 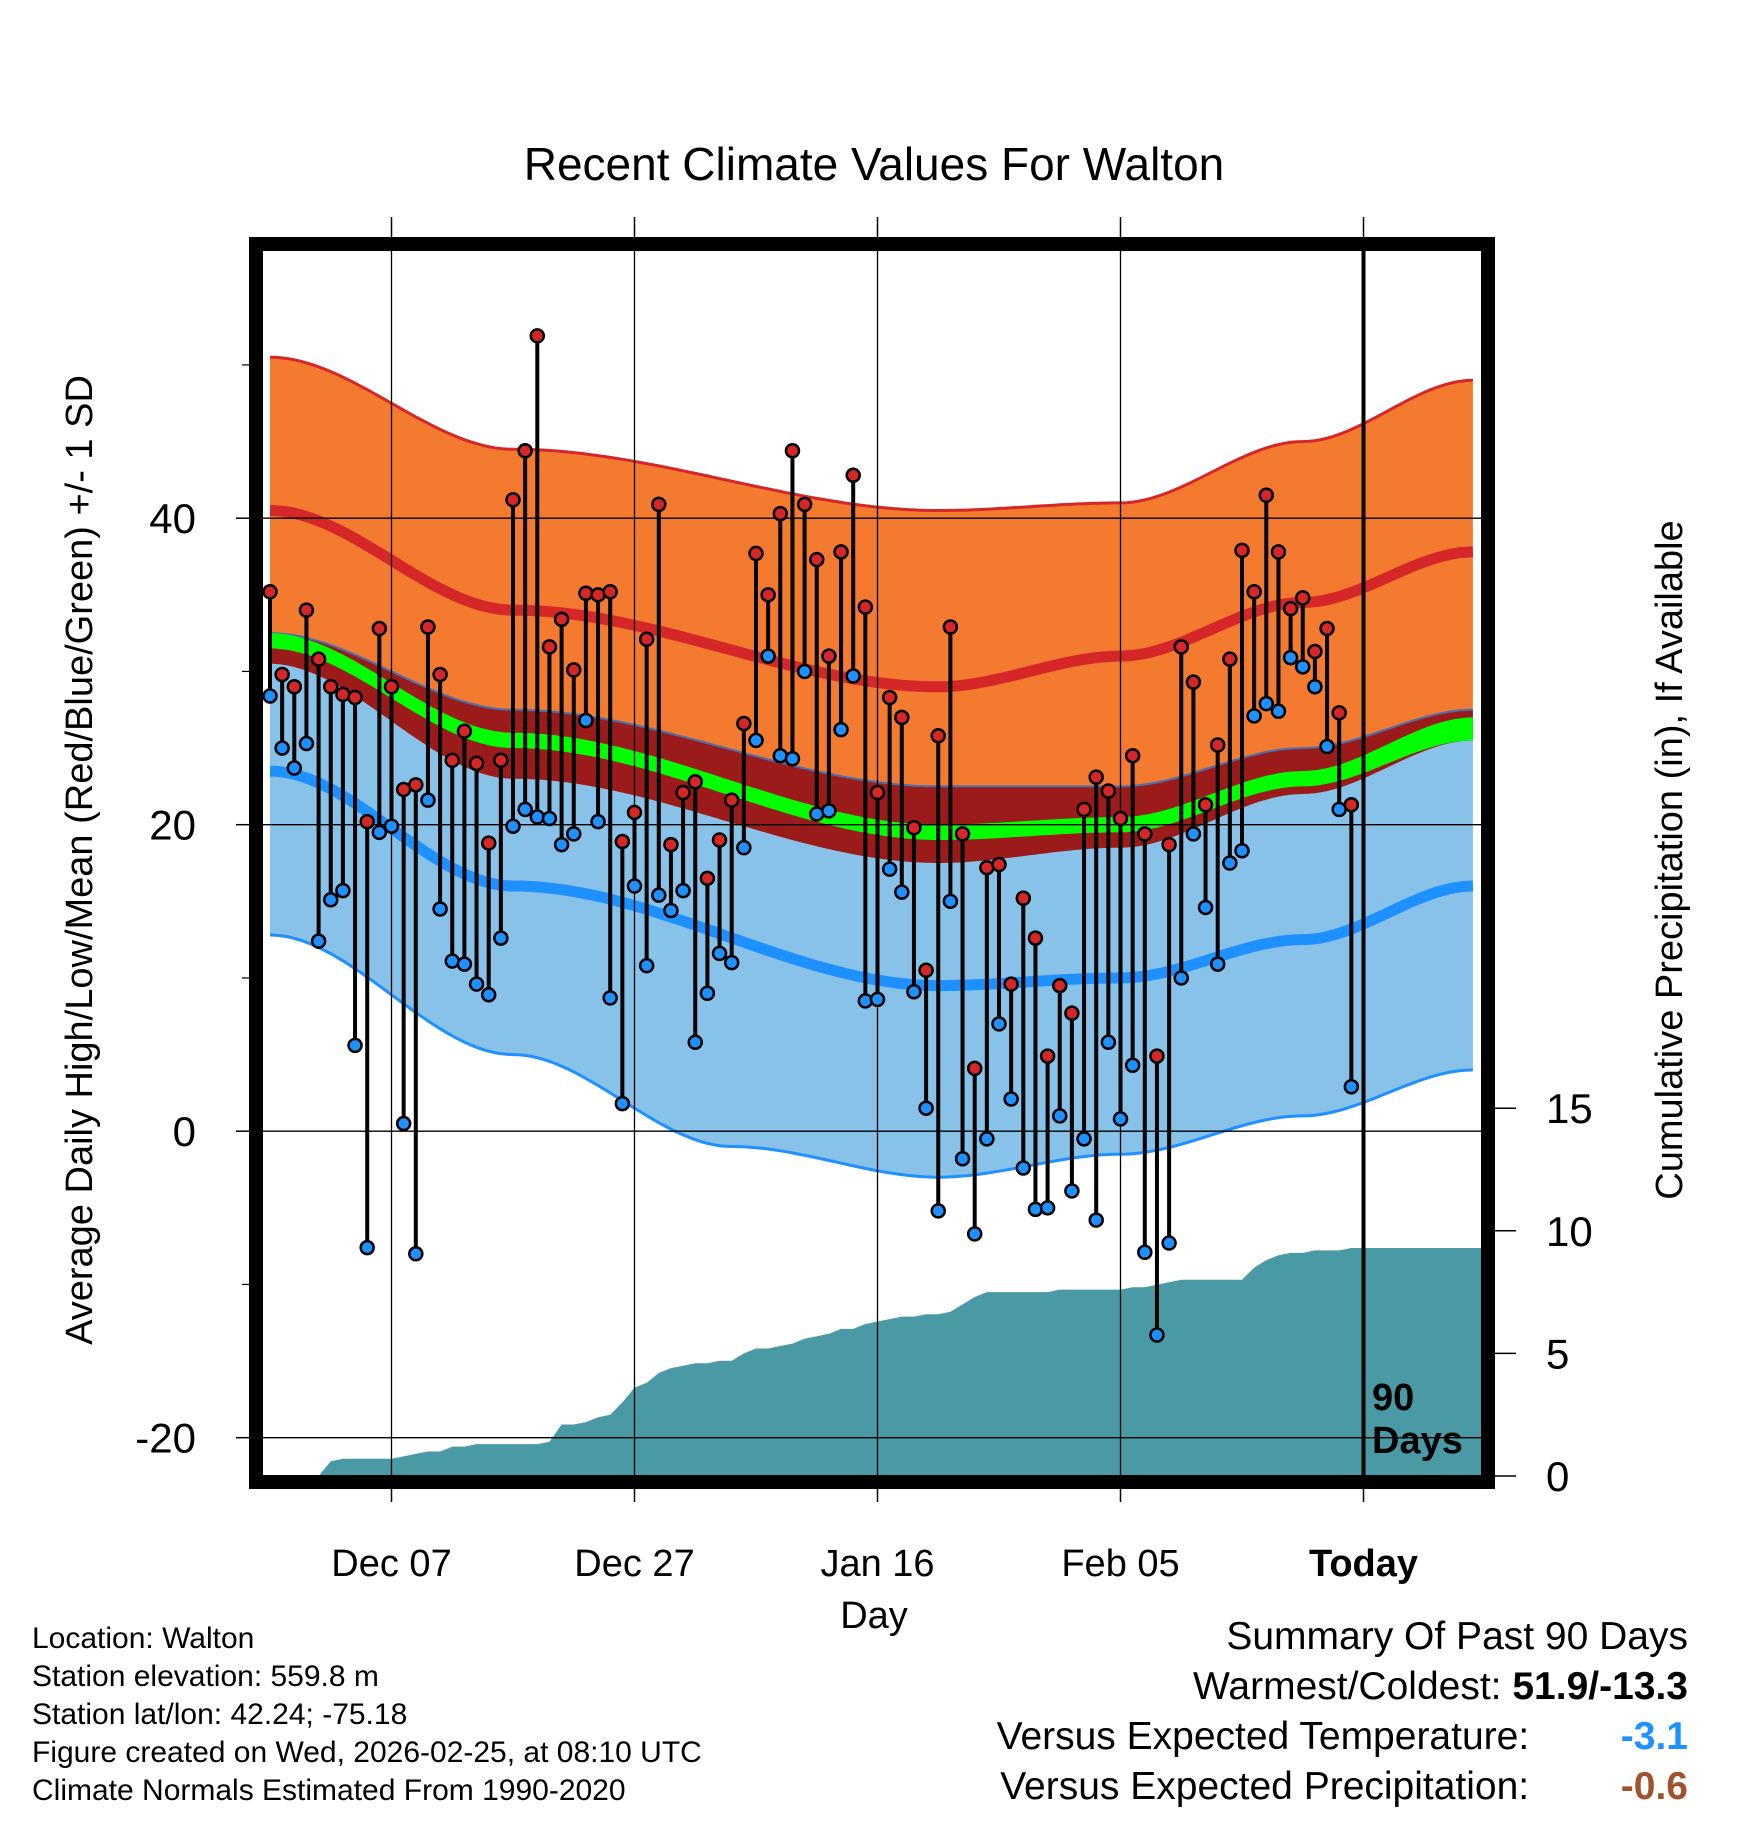 I want to click on mean-band-edge, so click(x=871, y=710).